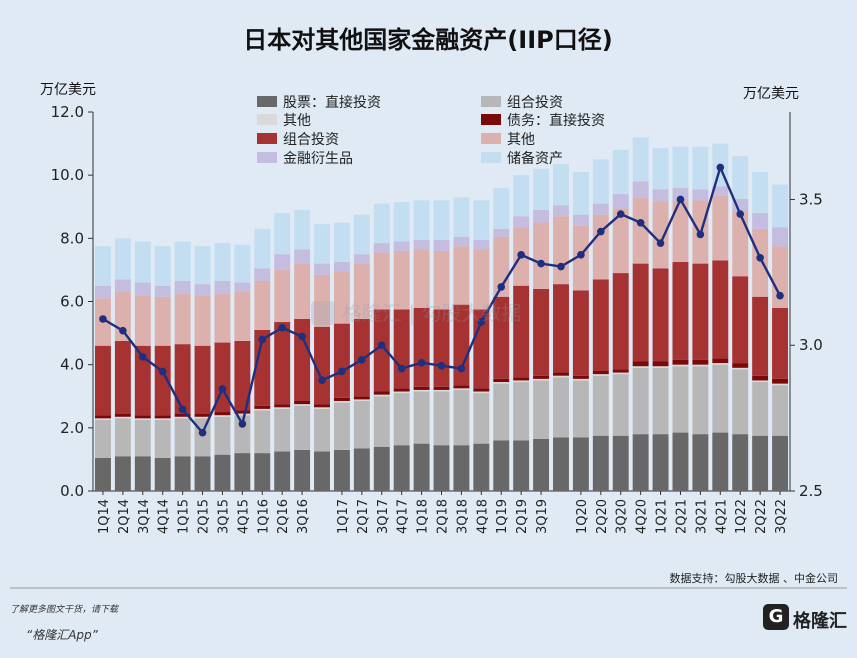  Describe the element at coordinates (164, 516) in the screenshot. I see `x-tick-label: 4Q14` at that location.